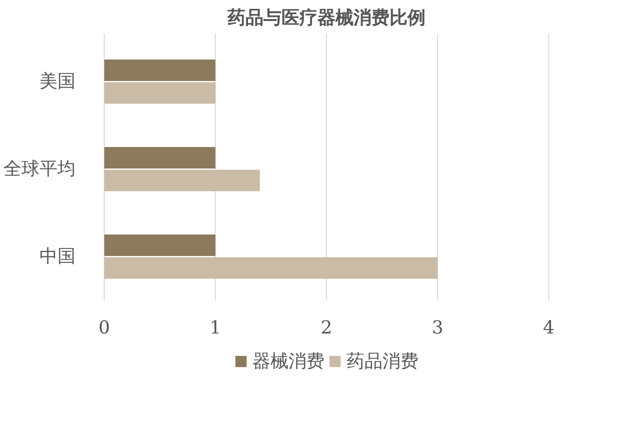  Describe the element at coordinates (438, 328) in the screenshot. I see `x-tick-label: 3` at that location.